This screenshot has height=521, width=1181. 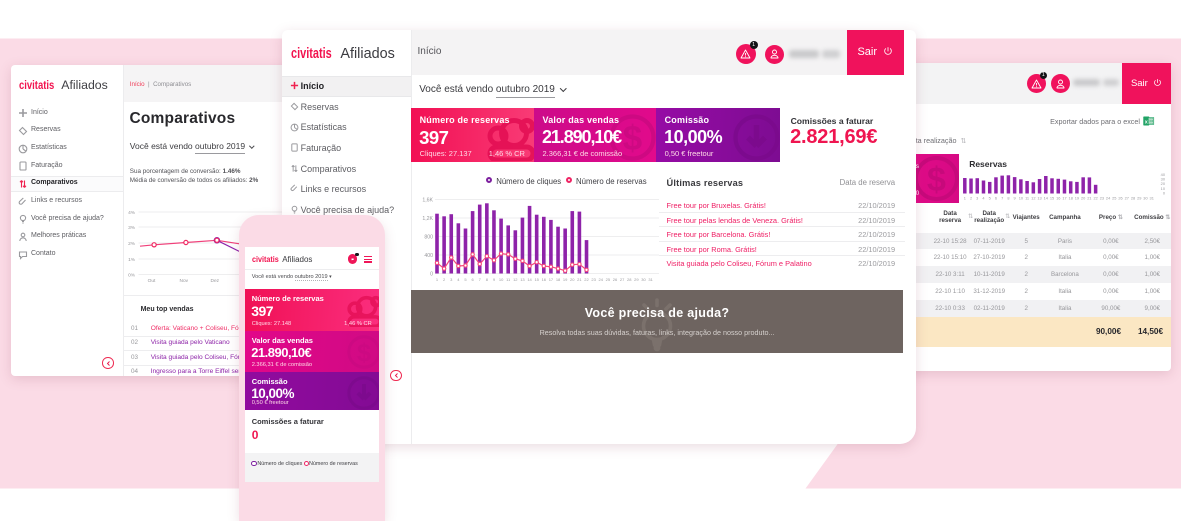 What do you see at coordinates (1163, 174) in the screenshot?
I see `svg-text: 40` at bounding box center [1163, 174].